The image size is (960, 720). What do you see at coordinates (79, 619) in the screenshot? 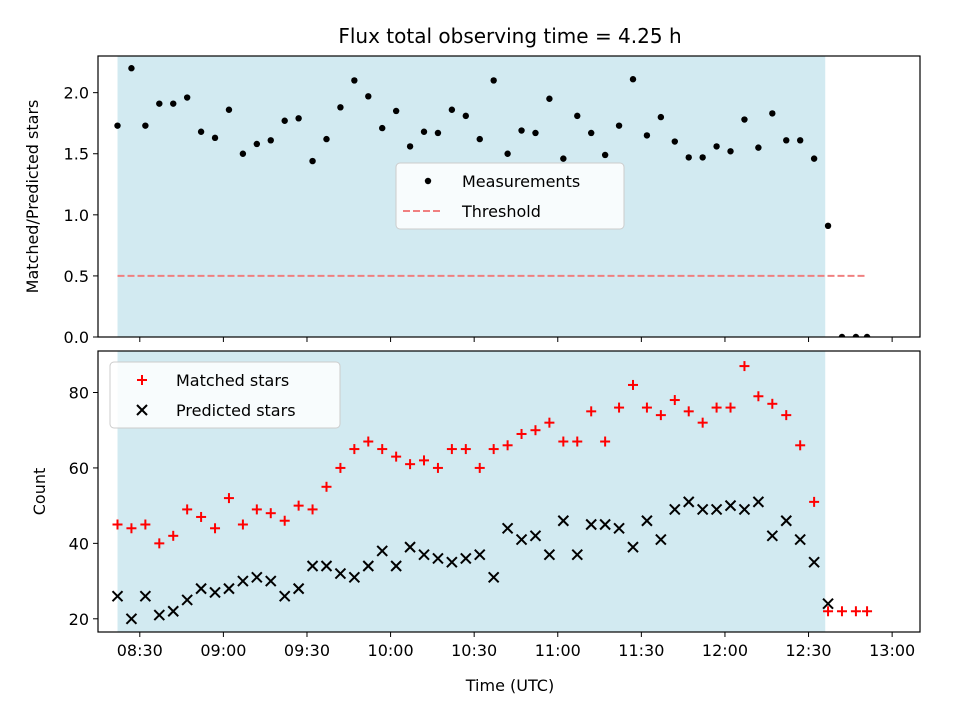
I see `y-tick-label: 20` at bounding box center [79, 619].